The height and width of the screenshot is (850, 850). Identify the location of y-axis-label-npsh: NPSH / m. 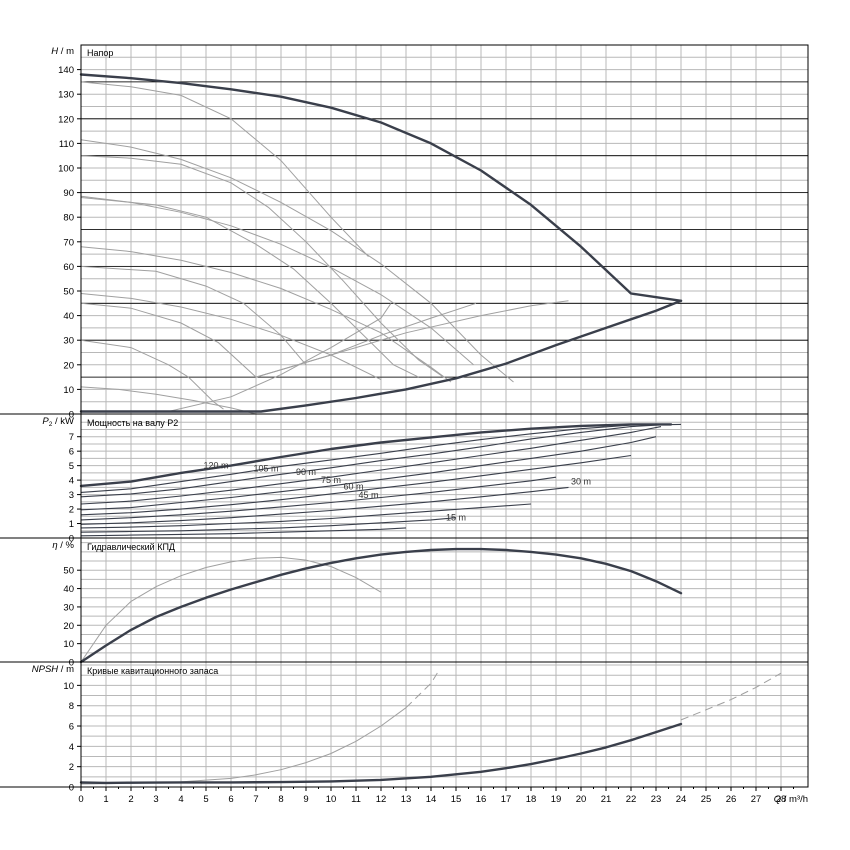
(53, 669).